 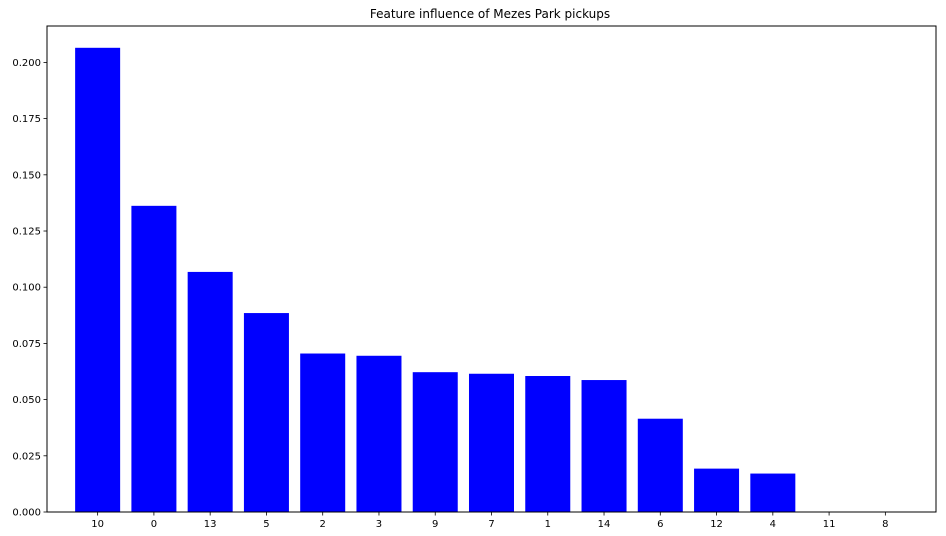 What do you see at coordinates (435, 524) in the screenshot?
I see `x-tick-label: 9` at bounding box center [435, 524].